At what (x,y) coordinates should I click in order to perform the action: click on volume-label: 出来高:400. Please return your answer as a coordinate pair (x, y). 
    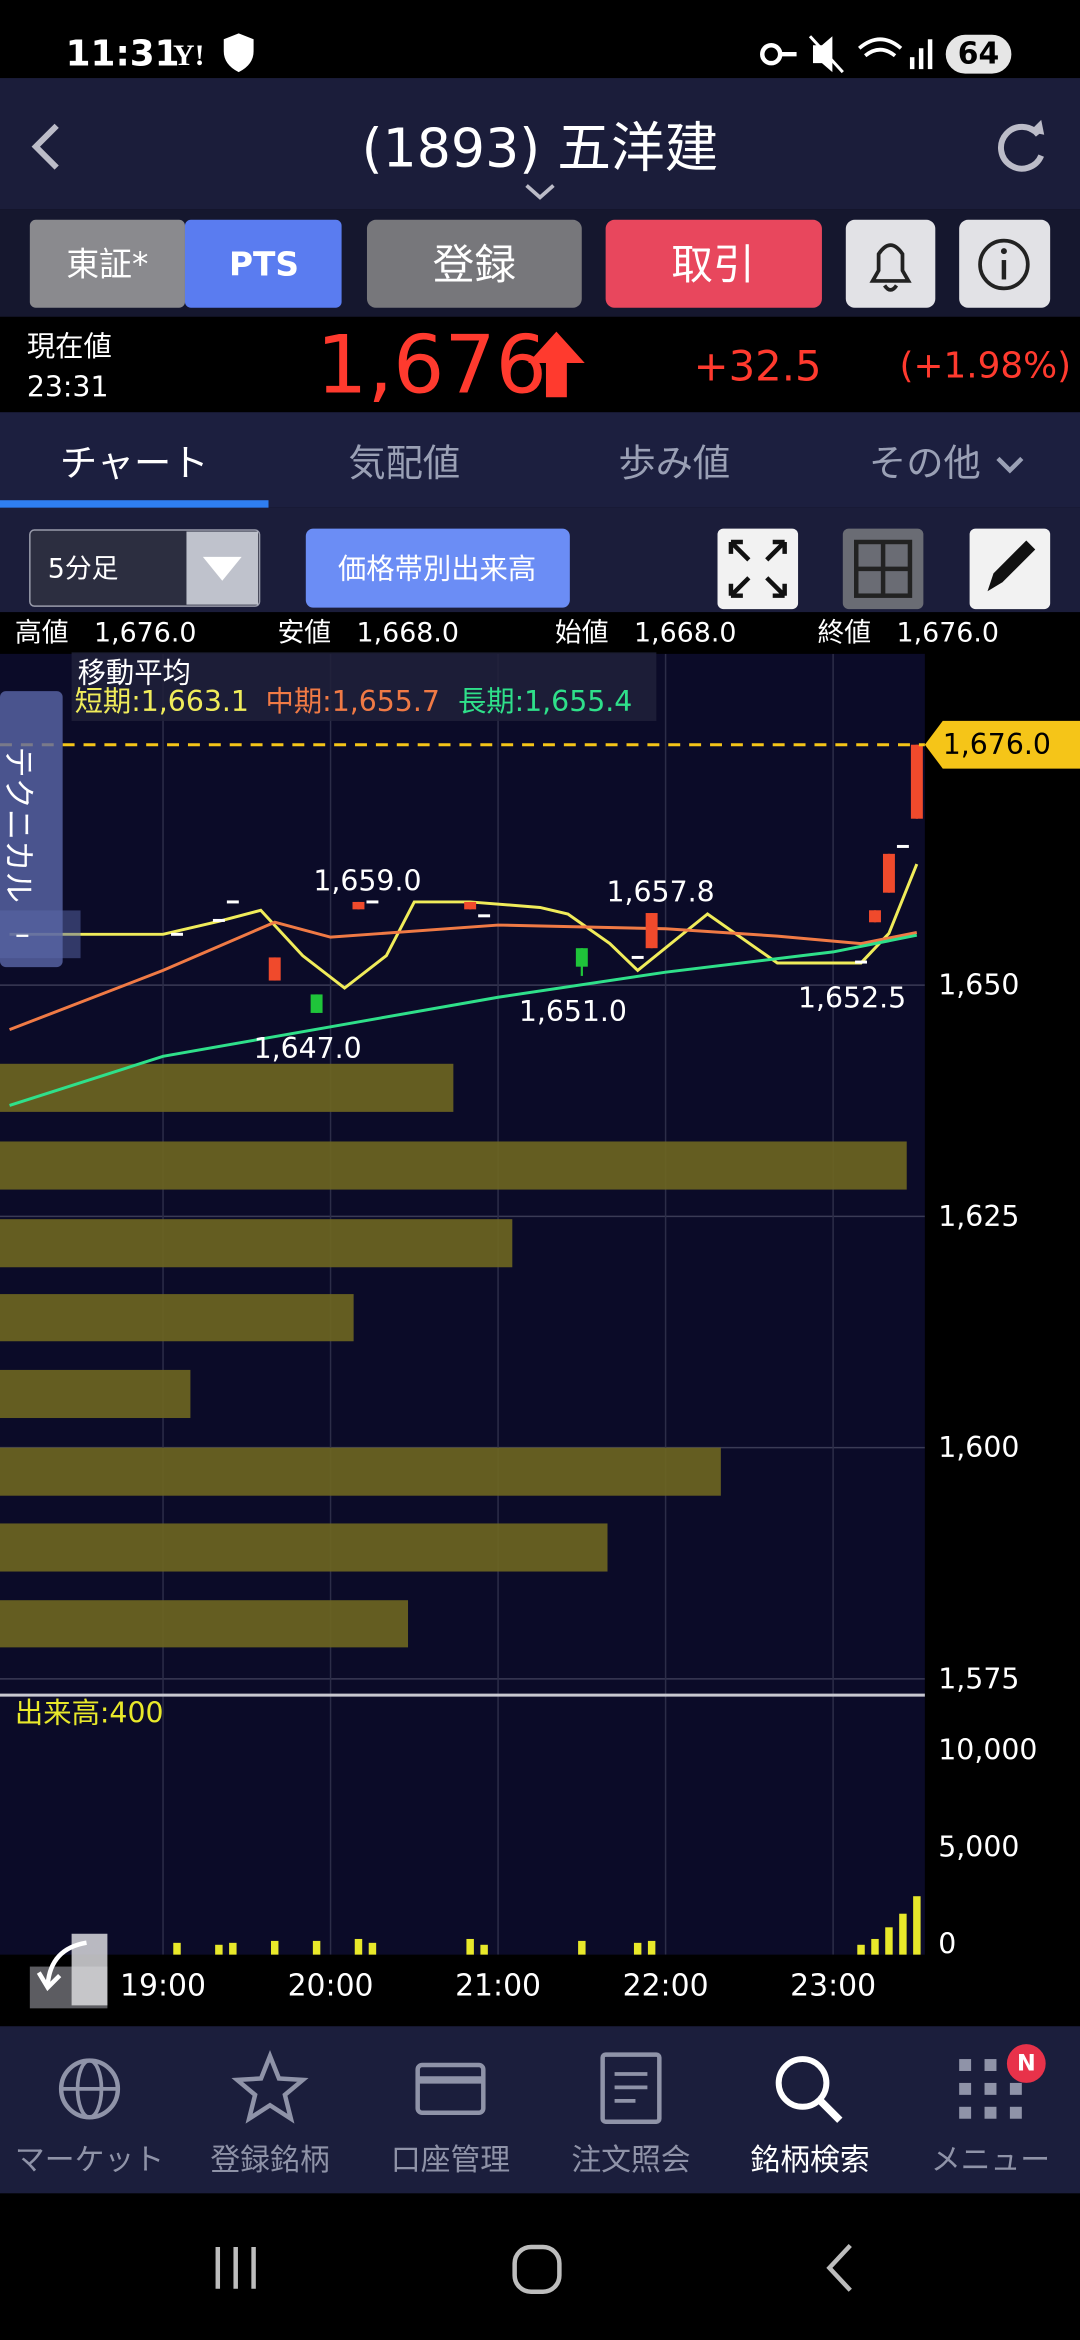
    Looking at the image, I should click on (89, 1712).